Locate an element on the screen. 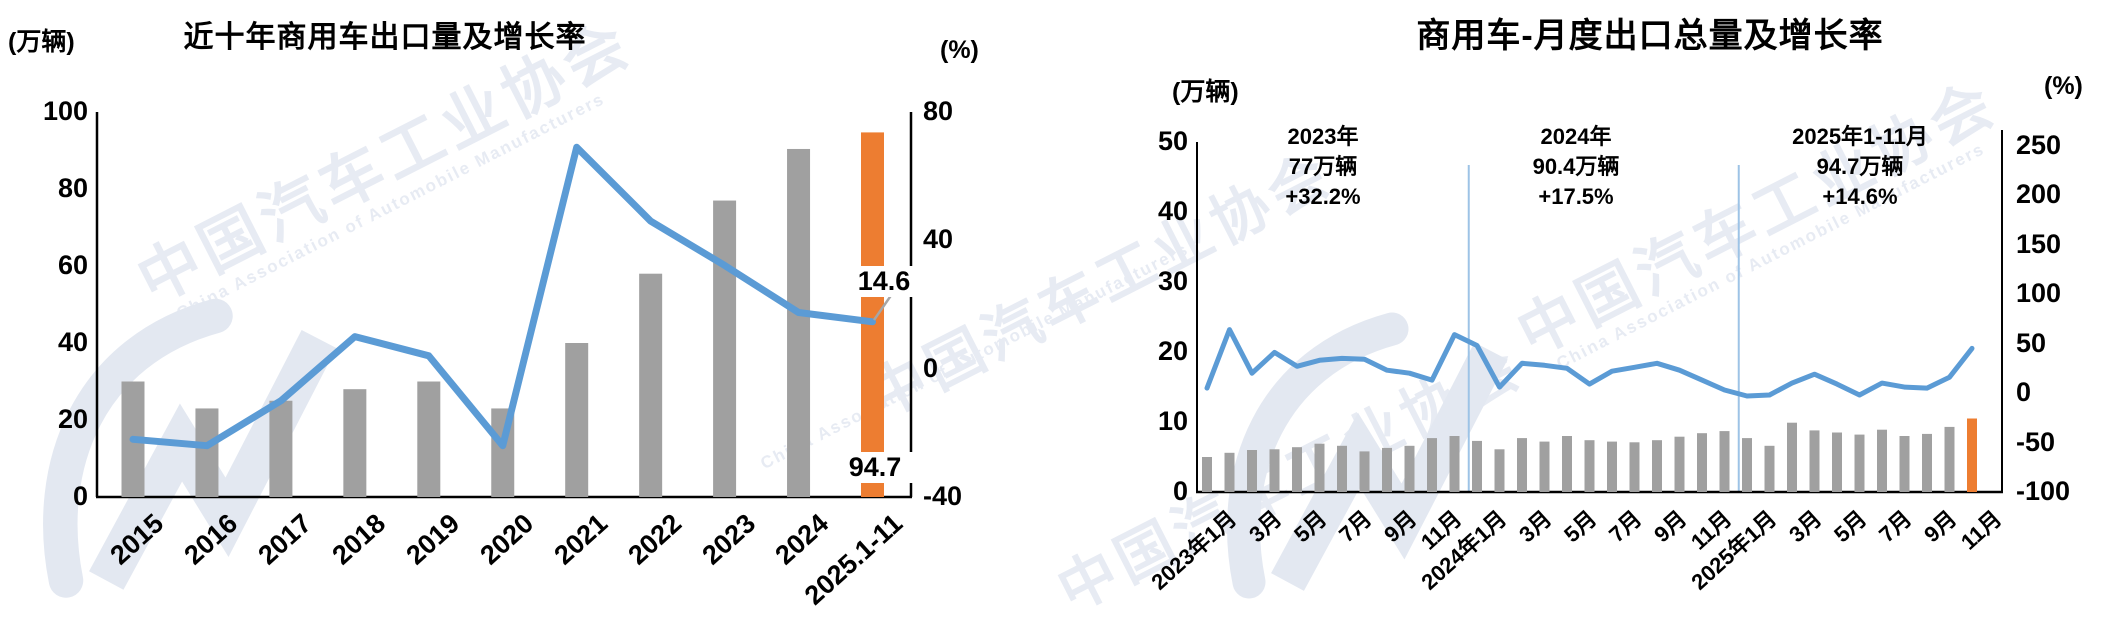 The width and height of the screenshot is (2111, 618). export-bar-2022 is located at coordinates (651, 385).